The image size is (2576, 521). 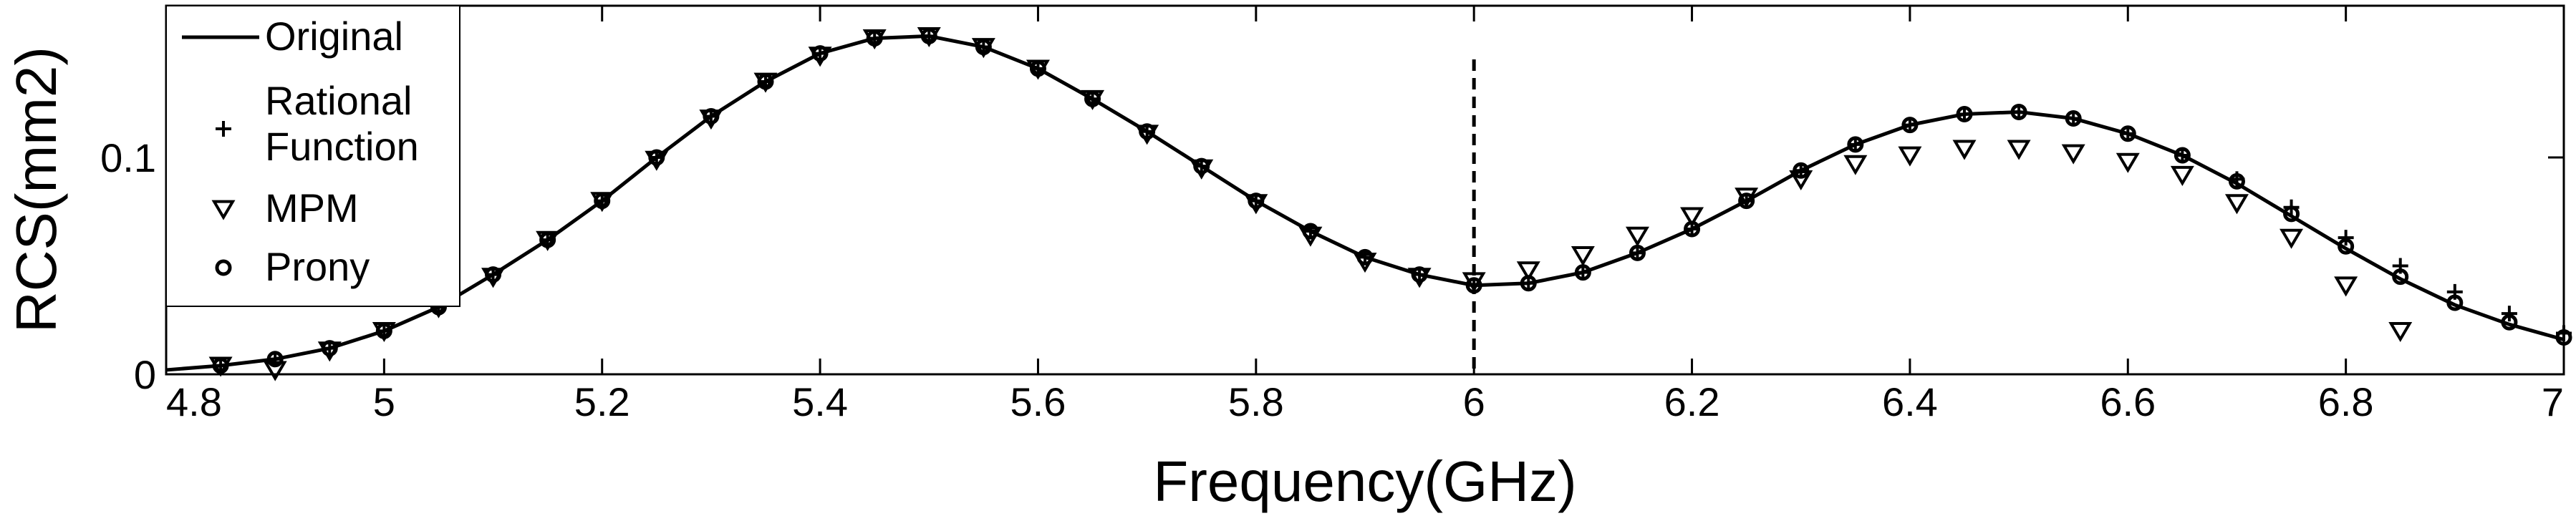 I want to click on legend-label: Function, so click(x=342, y=146).